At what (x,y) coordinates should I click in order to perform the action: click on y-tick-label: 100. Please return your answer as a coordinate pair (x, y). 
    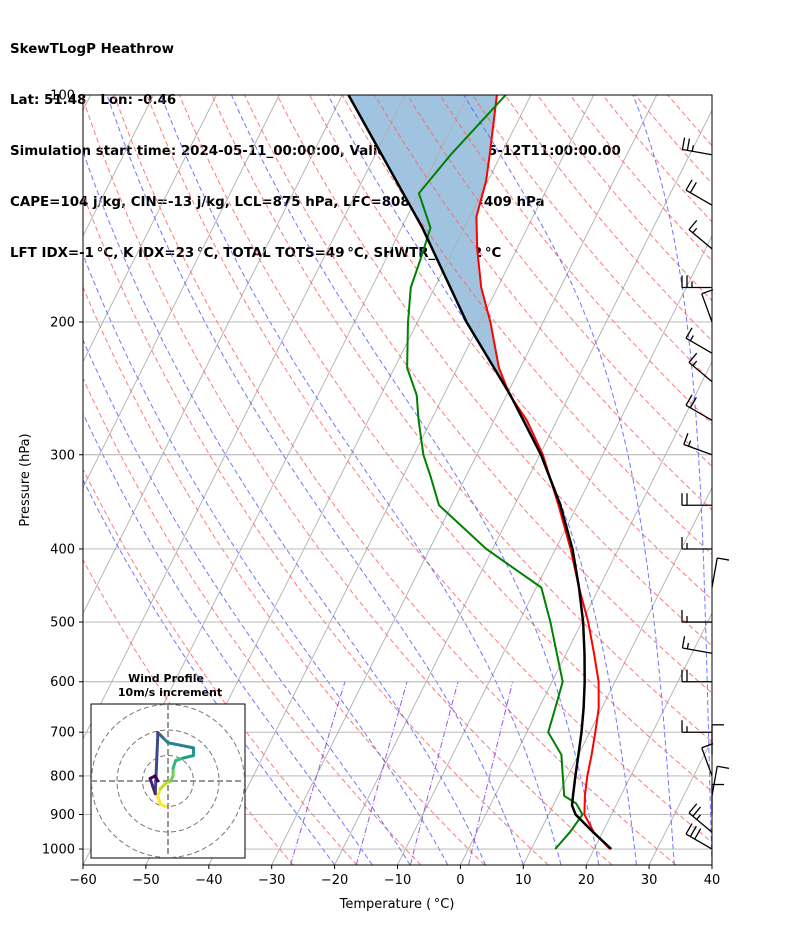
    Looking at the image, I should click on (62, 96).